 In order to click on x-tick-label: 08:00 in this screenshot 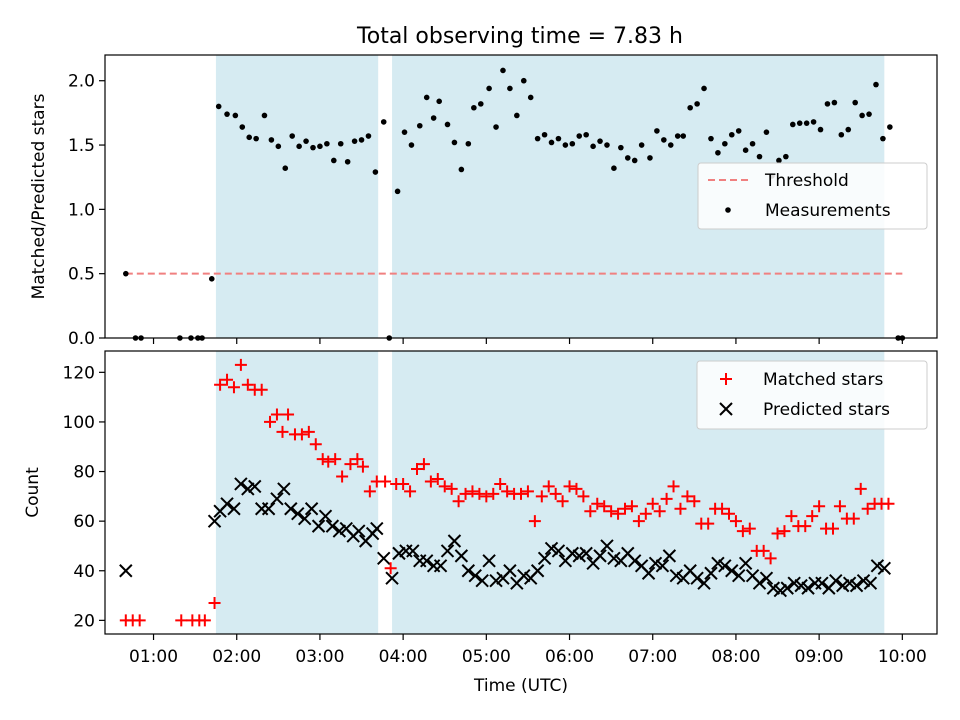, I will do `click(735, 657)`.